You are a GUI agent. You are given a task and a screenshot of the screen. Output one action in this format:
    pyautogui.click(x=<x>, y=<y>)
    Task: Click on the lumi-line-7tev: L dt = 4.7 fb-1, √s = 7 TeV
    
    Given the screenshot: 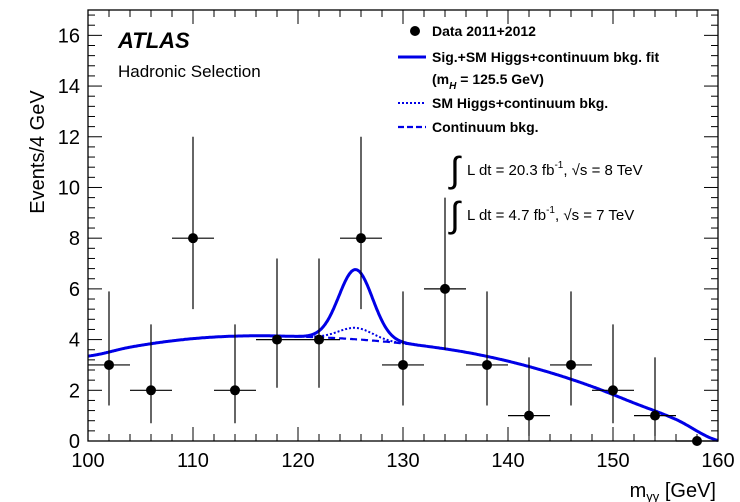 What is the action you would take?
    pyautogui.click(x=550, y=214)
    